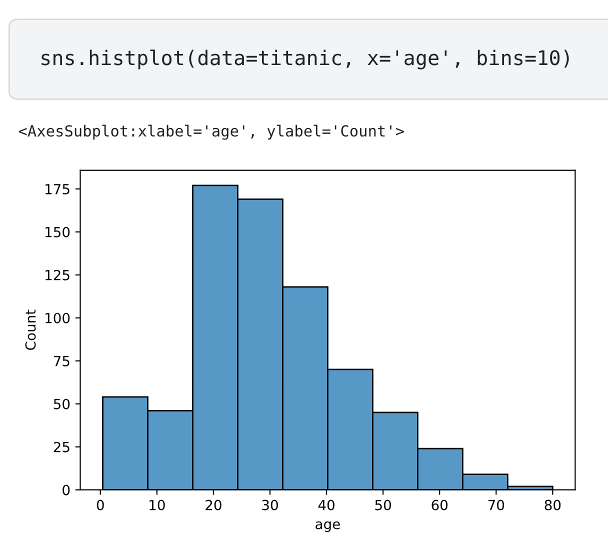 The image size is (608, 551). What do you see at coordinates (62, 404) in the screenshot?
I see `y-tick-label: 50` at bounding box center [62, 404].